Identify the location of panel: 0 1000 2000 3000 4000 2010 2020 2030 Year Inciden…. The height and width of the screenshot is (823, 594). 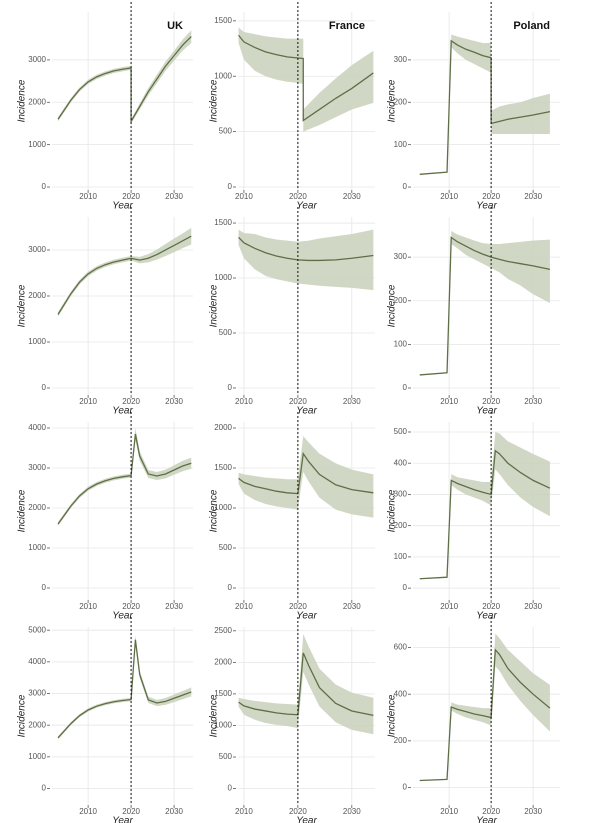
(105, 517).